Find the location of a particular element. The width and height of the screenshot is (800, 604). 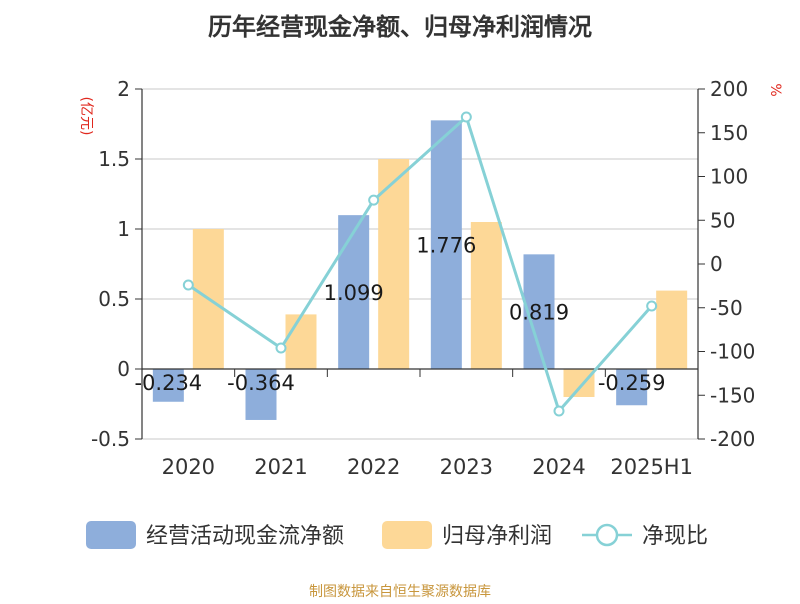

left-axis-unit: (亿元) is located at coordinates (86, 116).